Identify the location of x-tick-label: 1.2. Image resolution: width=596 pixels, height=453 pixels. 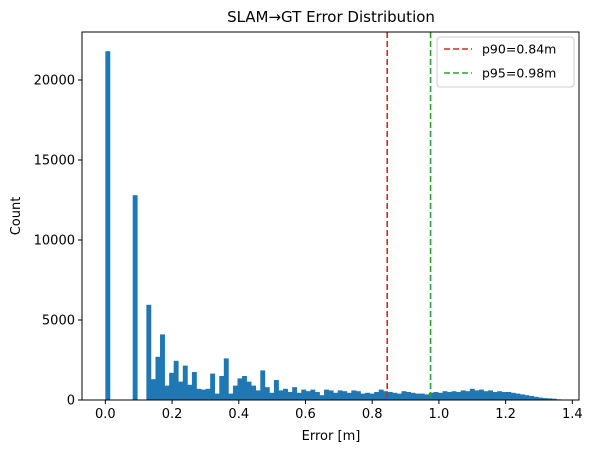
(505, 414).